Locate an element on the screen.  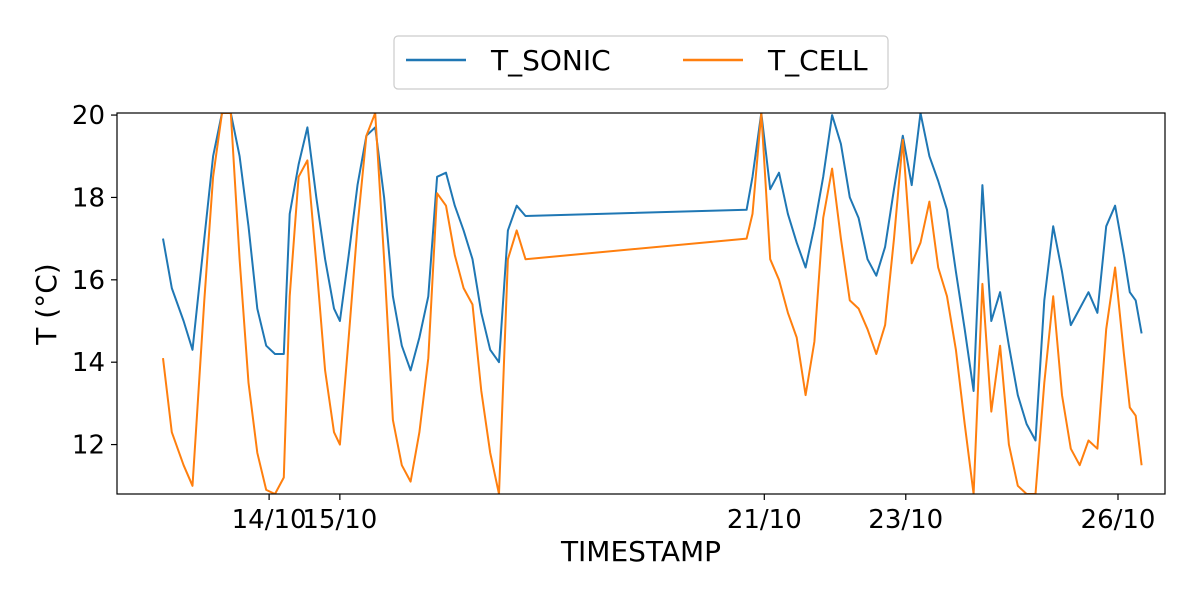
x-tick-label: 21/10 is located at coordinates (764, 520).